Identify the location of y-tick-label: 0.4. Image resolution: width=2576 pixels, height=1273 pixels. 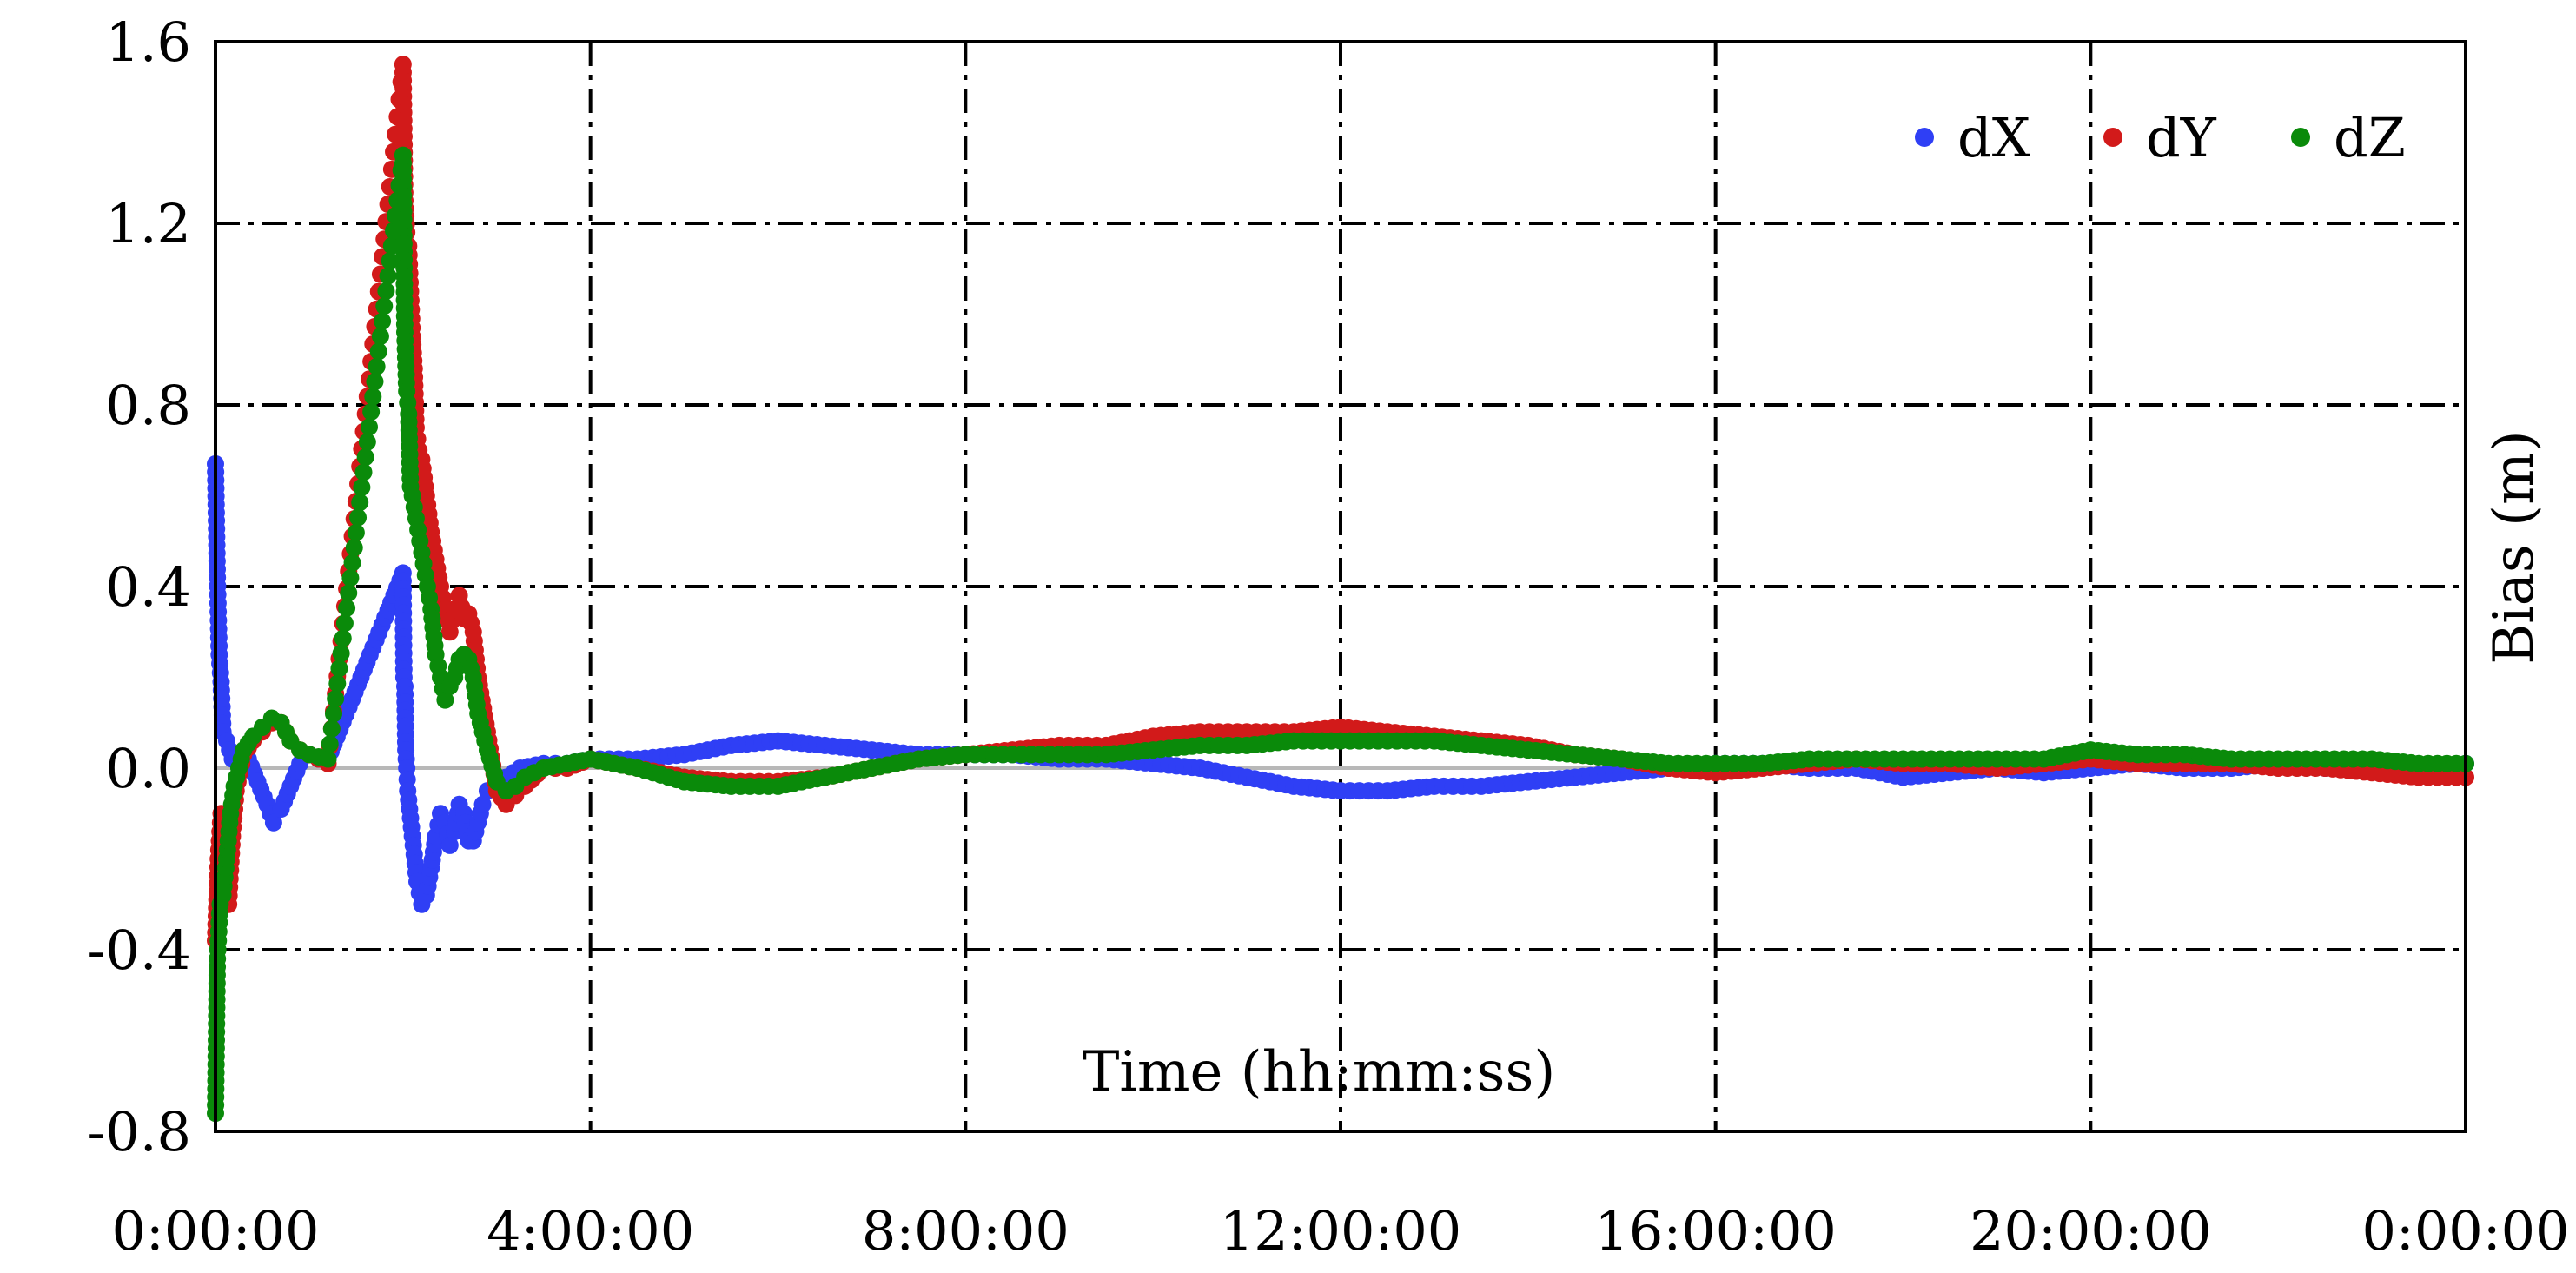
(148, 587).